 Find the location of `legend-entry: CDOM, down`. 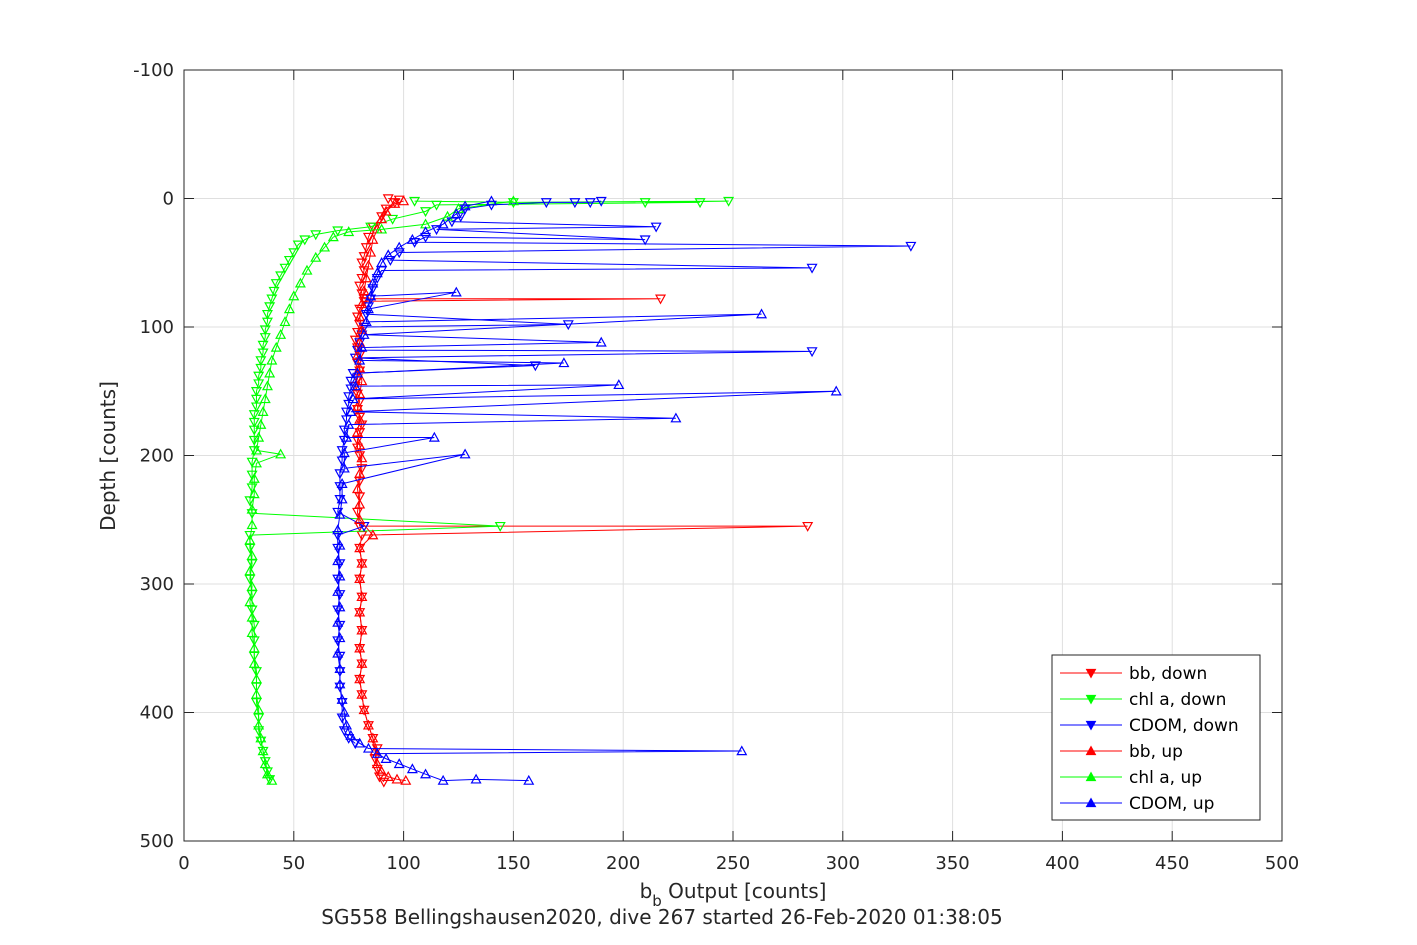

legend-entry: CDOM, down is located at coordinates (1149, 726).